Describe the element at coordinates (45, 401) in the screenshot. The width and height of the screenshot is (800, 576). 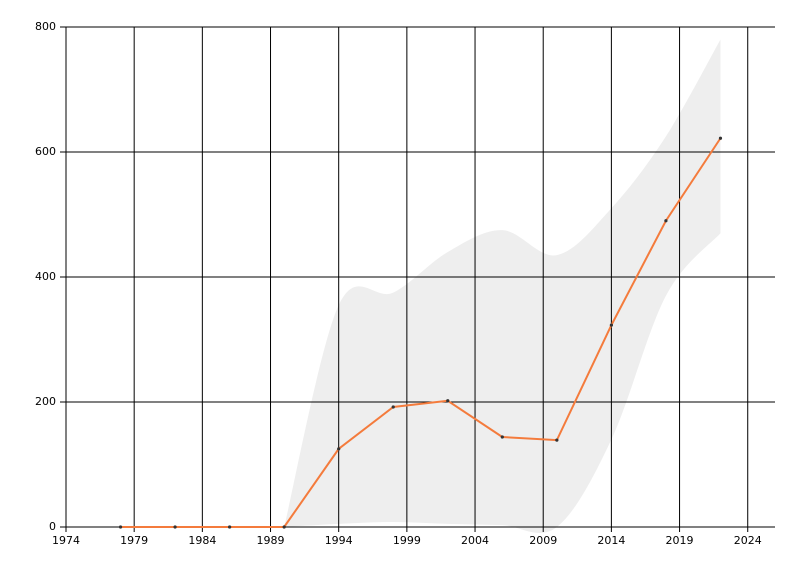
I see `y-tick-label: 200` at that location.